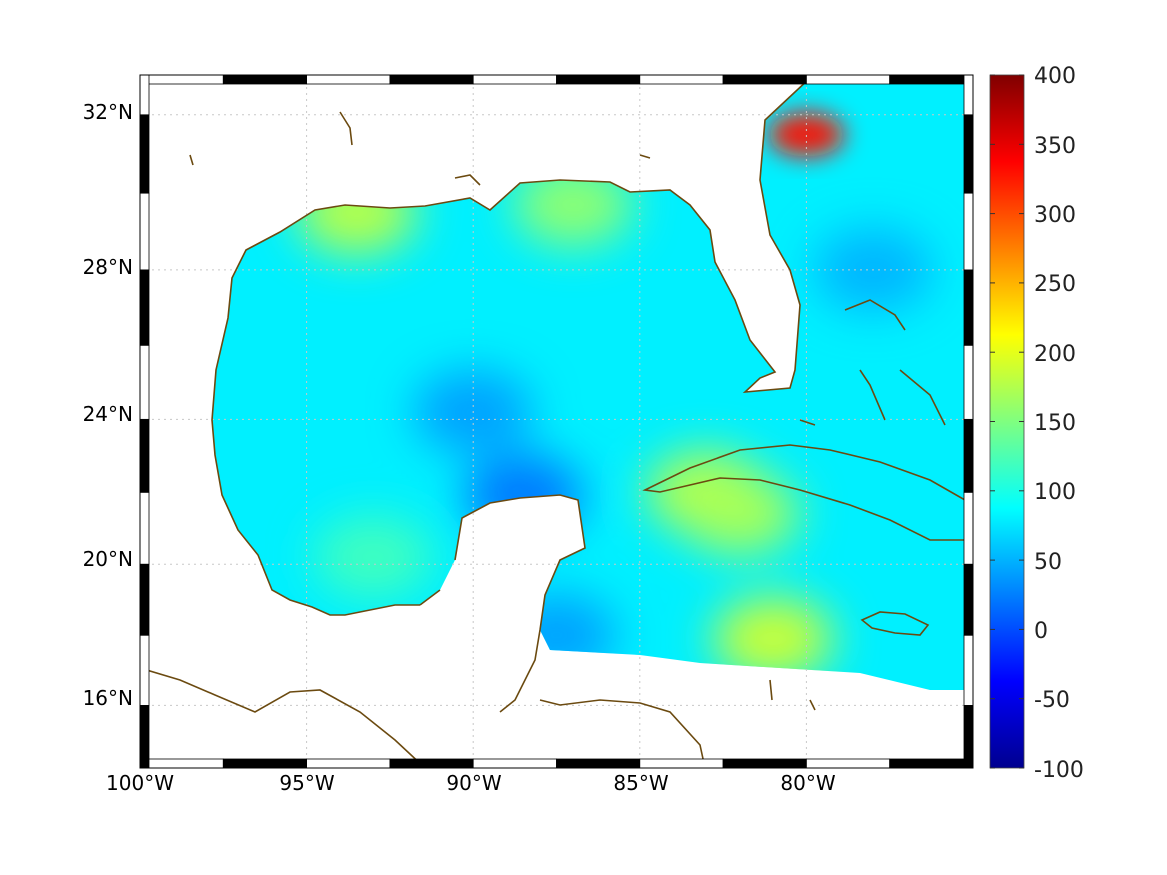 Image resolution: width=1167 pixels, height=875 pixels. Describe the element at coordinates (108, 112) in the screenshot. I see `y-tick-label: 32°N` at that location.